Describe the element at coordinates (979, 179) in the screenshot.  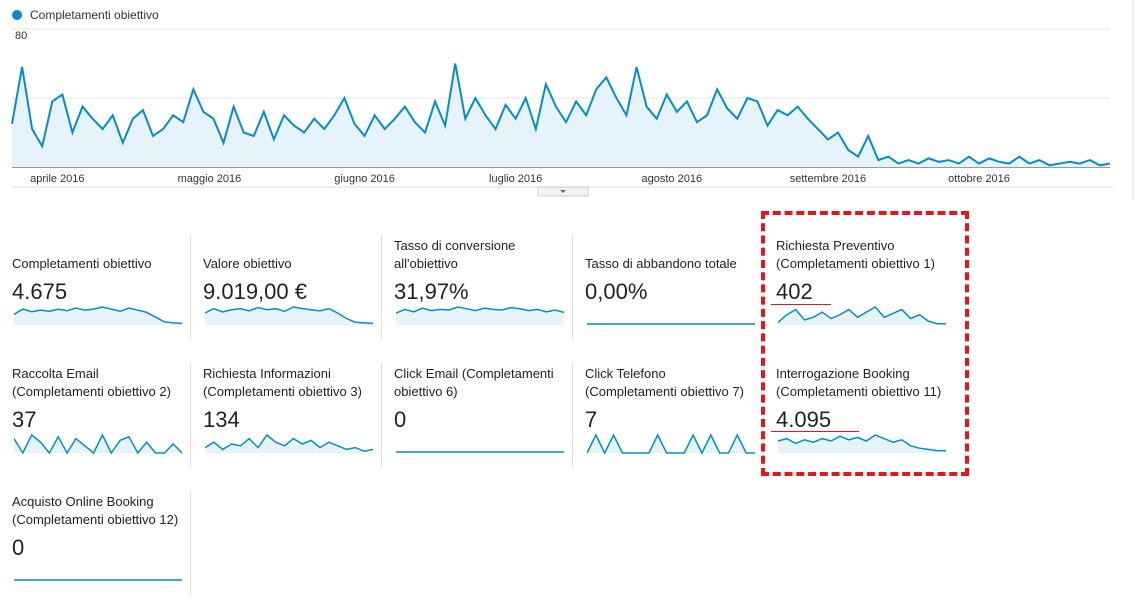
I see `x-tick-label: ottobre 2016` at that location.